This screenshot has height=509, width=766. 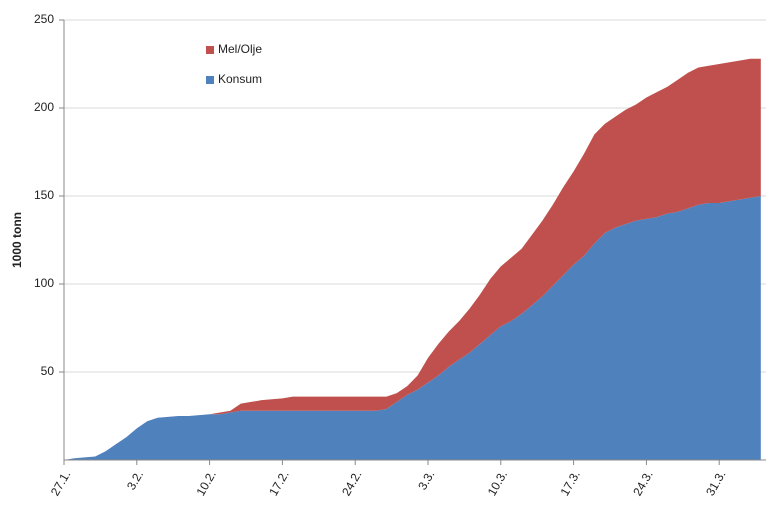 What do you see at coordinates (240, 49) in the screenshot?
I see `legend-label: Mel/Olje` at bounding box center [240, 49].